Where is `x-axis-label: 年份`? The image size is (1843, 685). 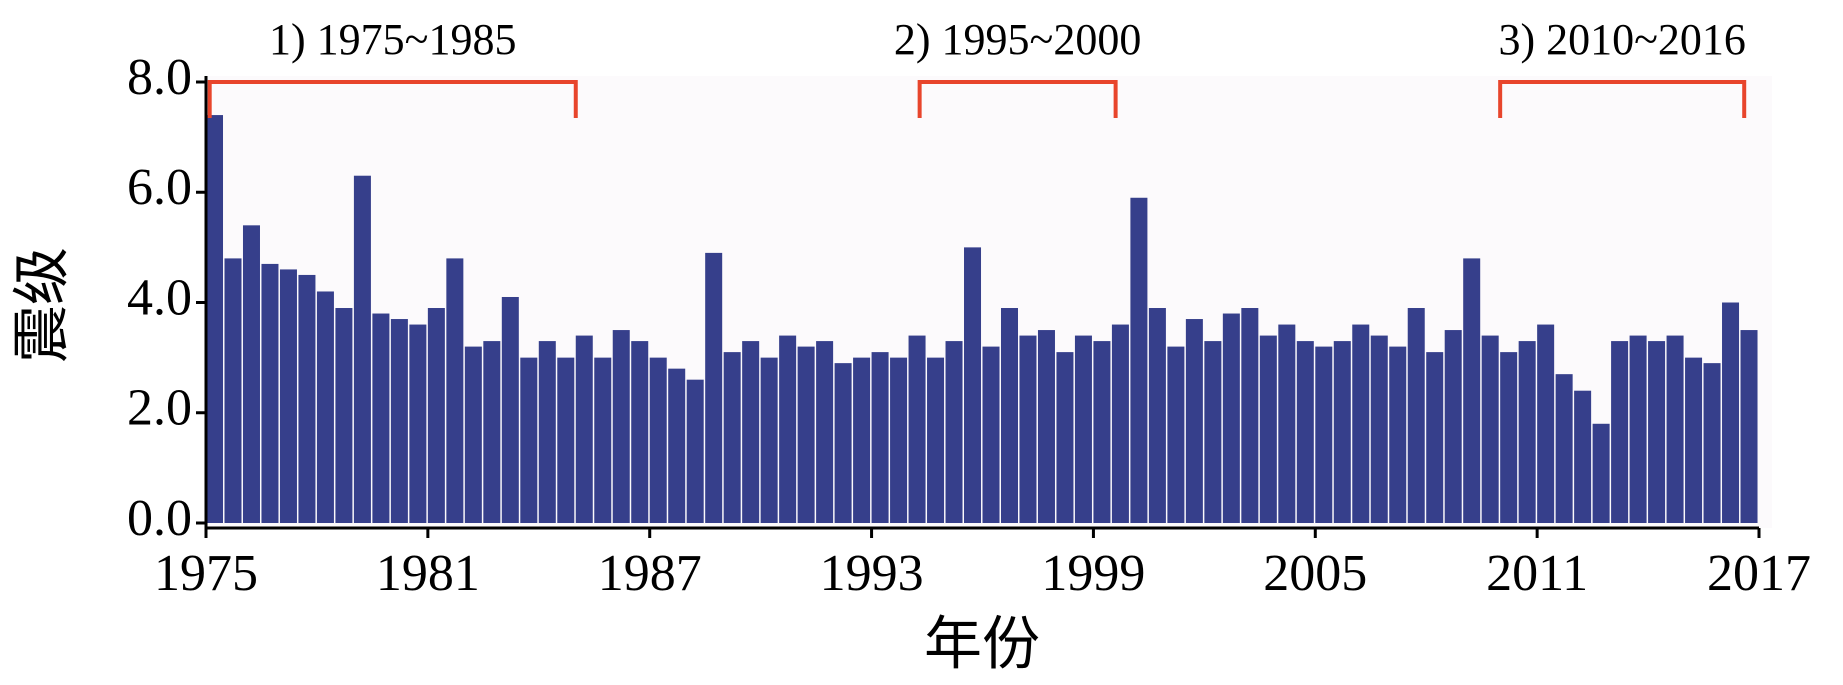
x-axis-label: 年份 is located at coordinates (982, 643).